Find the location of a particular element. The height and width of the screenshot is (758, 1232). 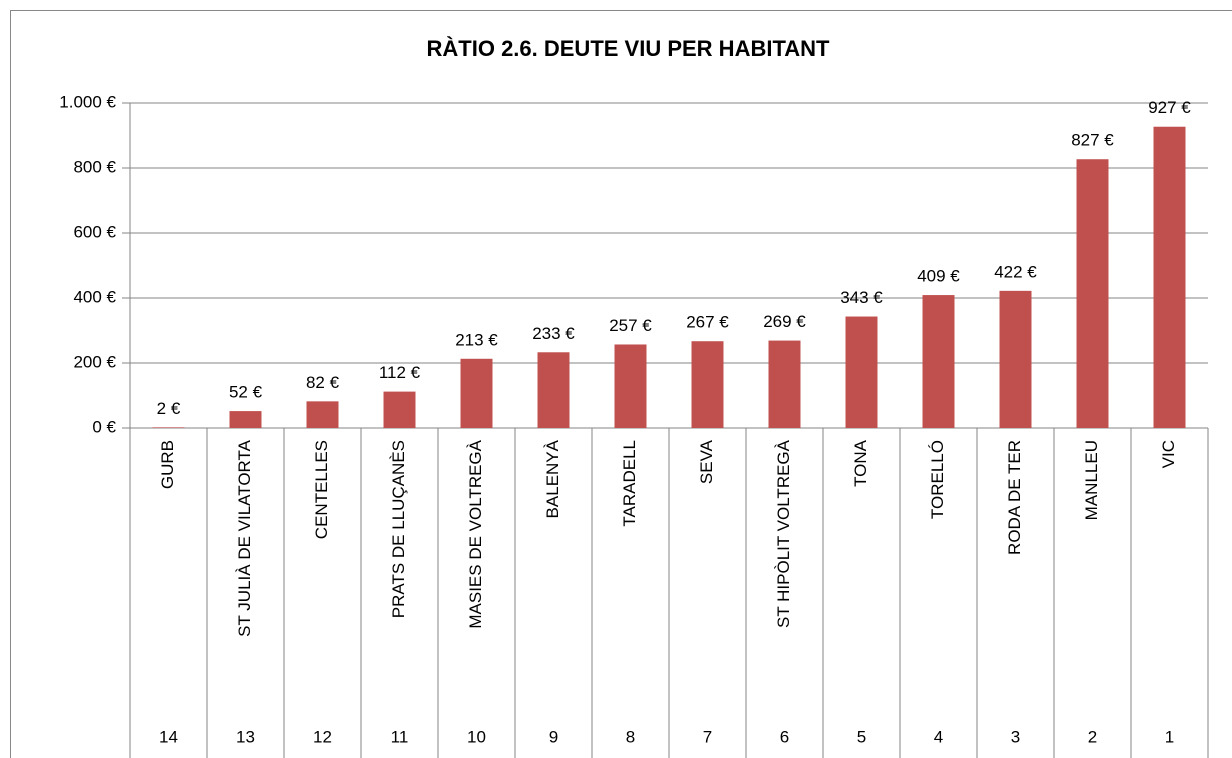

rank-label: 7 is located at coordinates (707, 736).